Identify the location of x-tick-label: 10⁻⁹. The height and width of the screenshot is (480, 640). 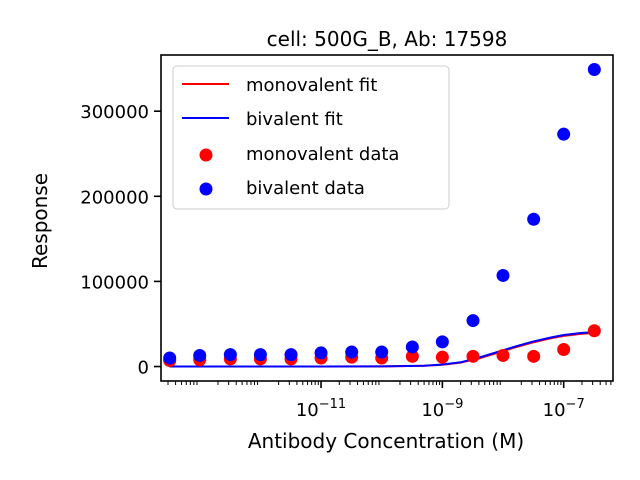
(442, 409).